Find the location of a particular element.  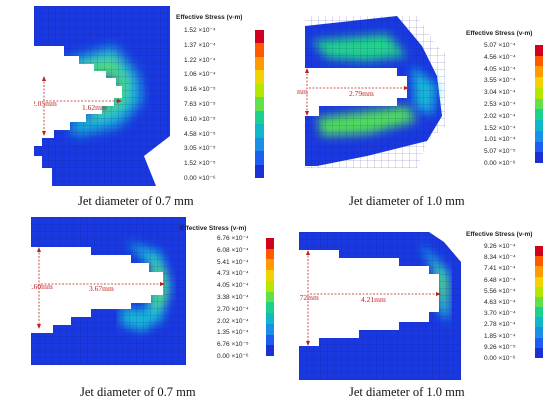

legend-label: 3.04 ×10⁻⁴ is located at coordinates (500, 93).